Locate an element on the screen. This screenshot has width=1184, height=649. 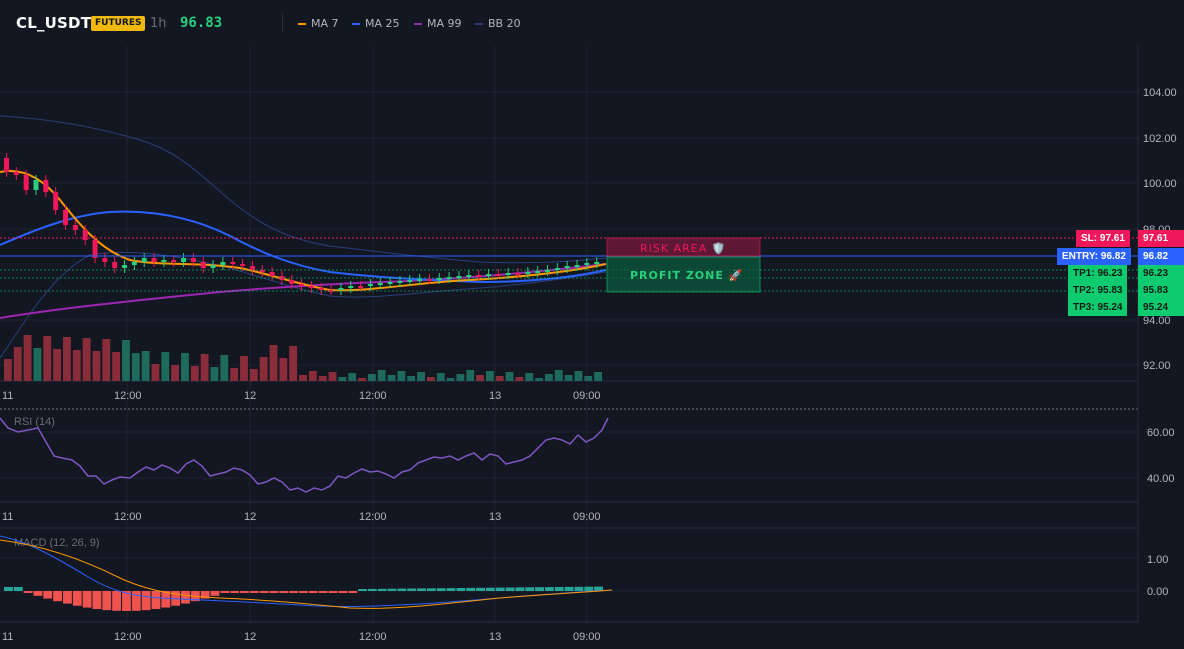
entry-tag: ENTRY: 96.82 is located at coordinates (1094, 256).